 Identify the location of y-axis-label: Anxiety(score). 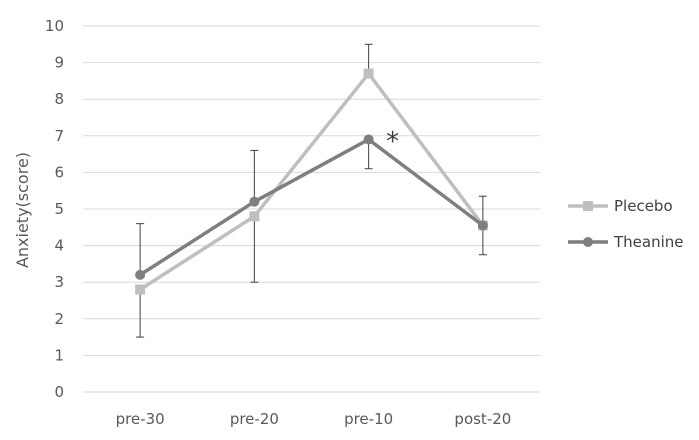
(22, 210).